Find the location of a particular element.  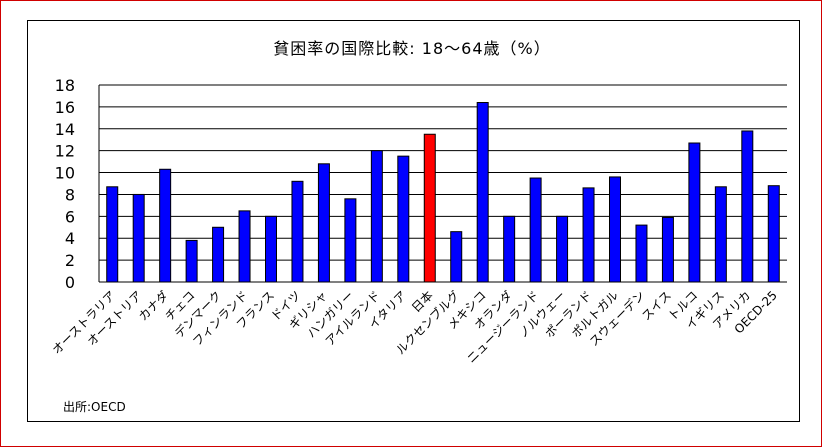

source-note: 出所:OECD is located at coordinates (94, 407).